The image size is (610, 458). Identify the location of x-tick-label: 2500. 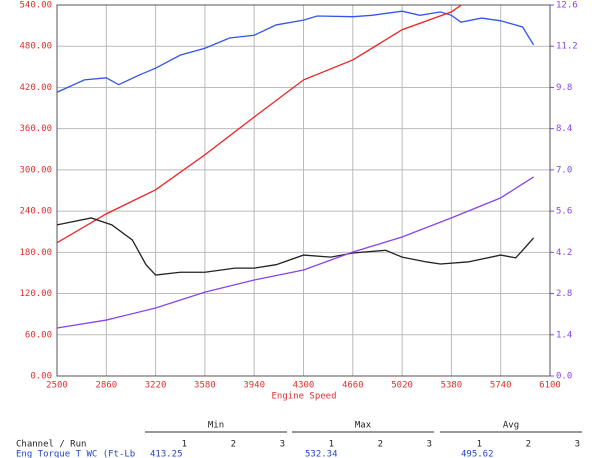
(57, 386).